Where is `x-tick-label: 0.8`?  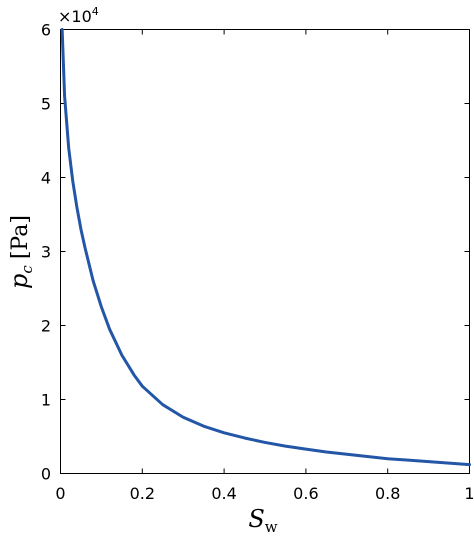 x-tick-label: 0.8 is located at coordinates (387, 493).